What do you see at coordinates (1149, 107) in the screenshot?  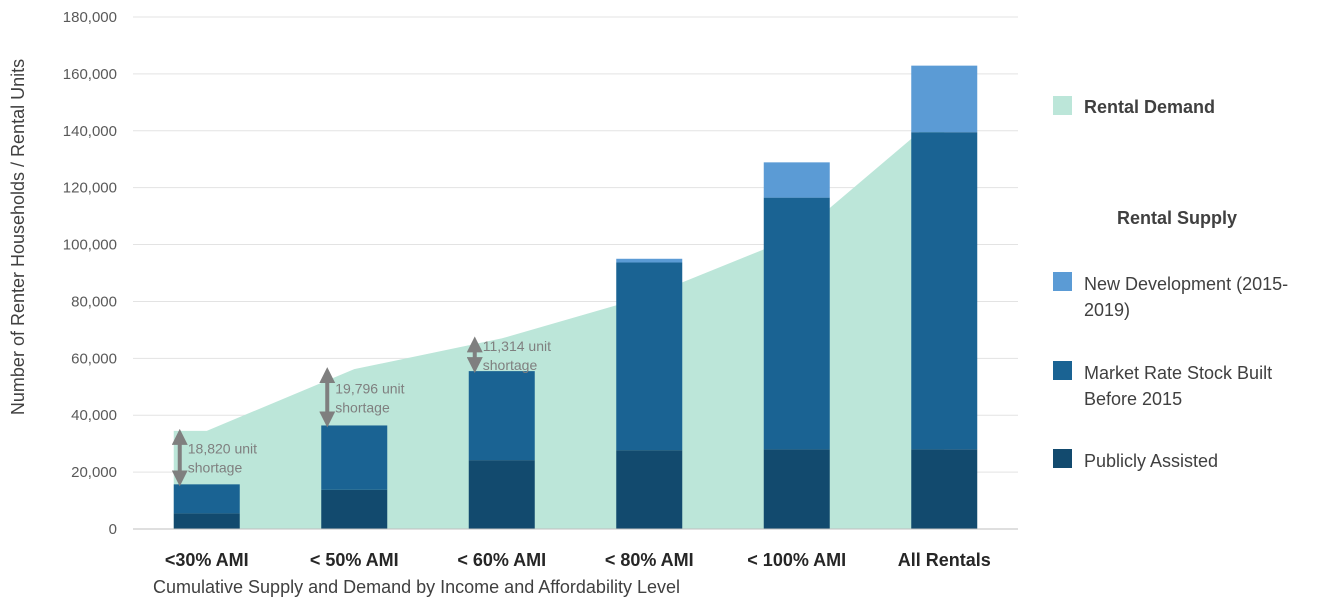 I see `legend-label-rental-demand: Rental Demand` at bounding box center [1149, 107].